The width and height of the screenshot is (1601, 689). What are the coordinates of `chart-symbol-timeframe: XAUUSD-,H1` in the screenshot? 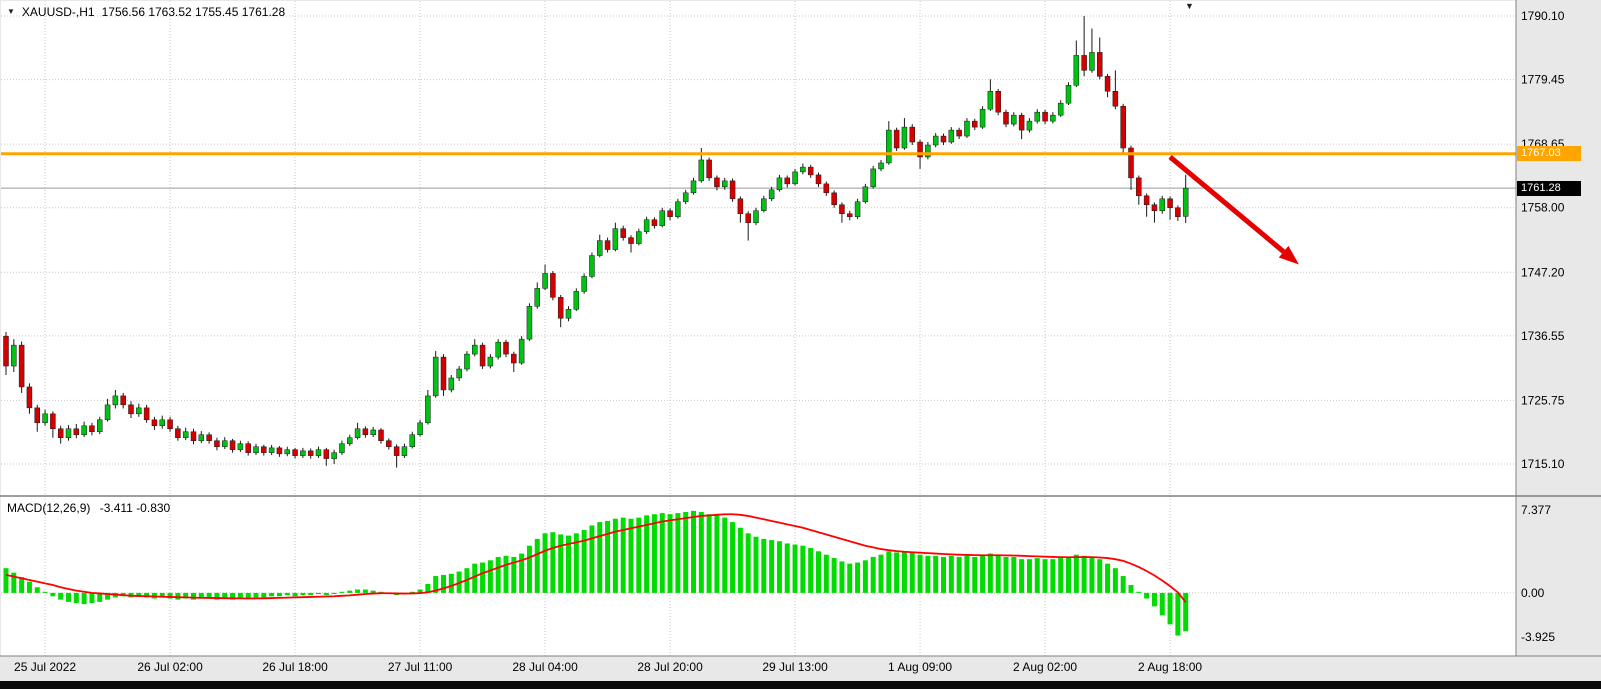 It's located at (58, 12).